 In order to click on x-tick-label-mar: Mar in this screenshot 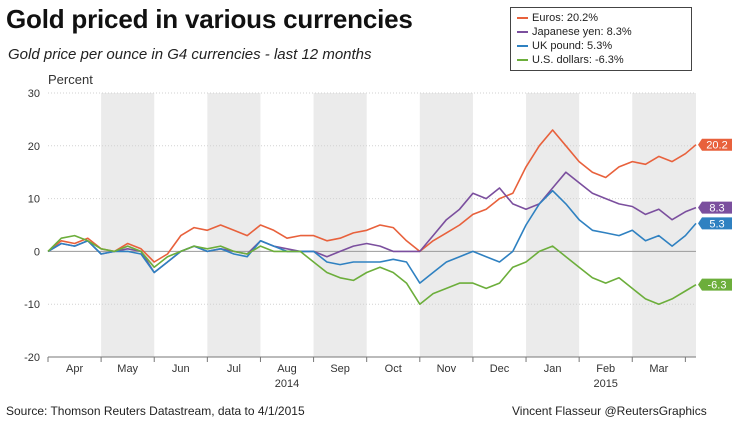, I will do `click(658, 369)`.